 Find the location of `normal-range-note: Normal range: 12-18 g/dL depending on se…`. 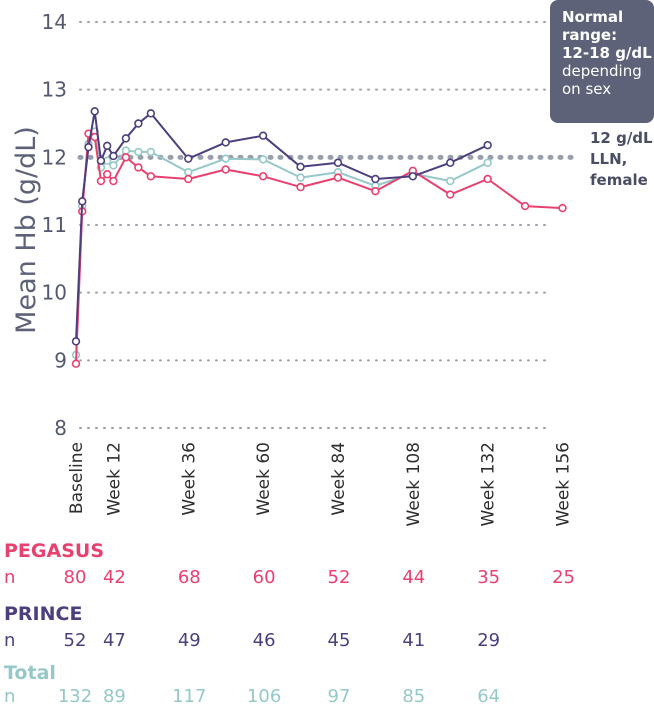

normal-range-note: Normal range: 12-18 g/dL depending on se… is located at coordinates (602, 61).